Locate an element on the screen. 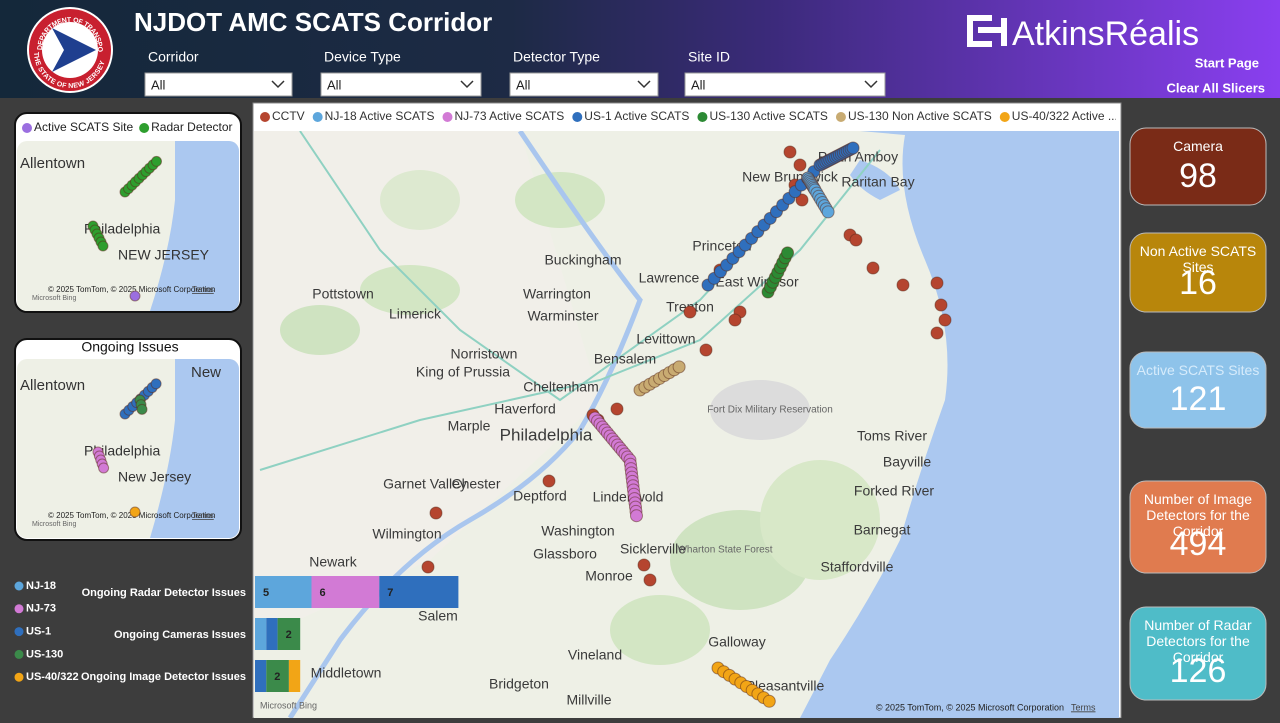  segment-label: 2 is located at coordinates (277, 677).